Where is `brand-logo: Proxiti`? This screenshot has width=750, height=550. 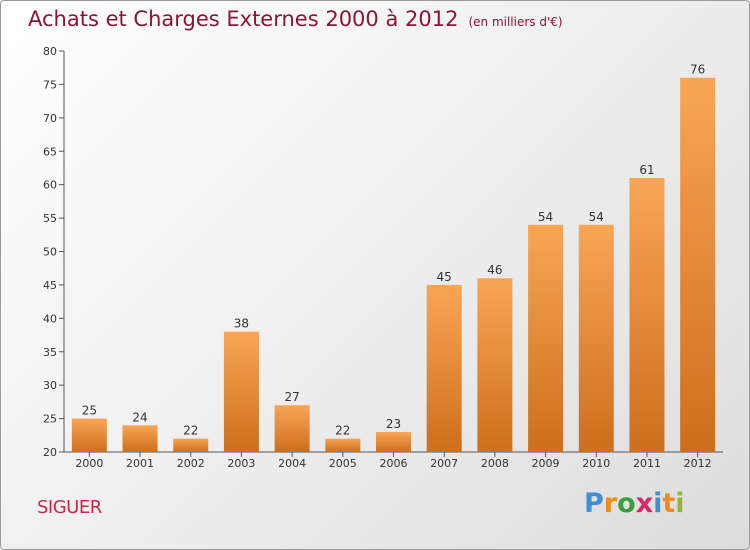 brand-logo: Proxiti is located at coordinates (634, 503).